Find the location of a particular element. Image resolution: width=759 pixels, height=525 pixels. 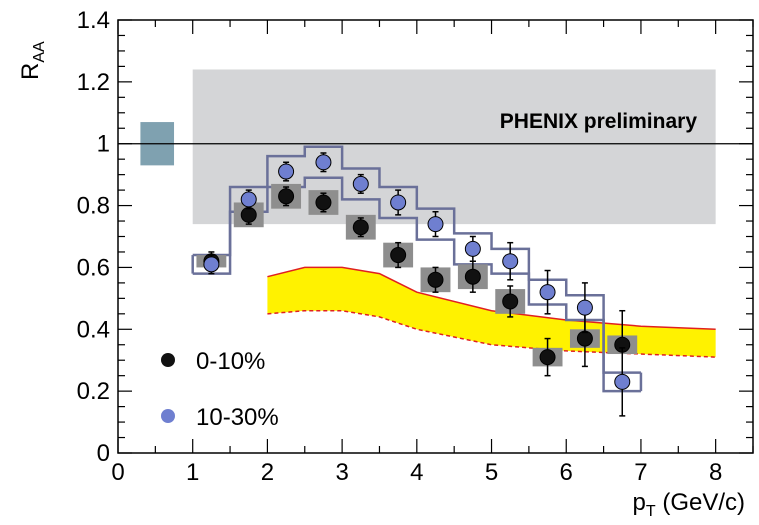

y-axis-title-sub: AA is located at coordinates (39, 52).